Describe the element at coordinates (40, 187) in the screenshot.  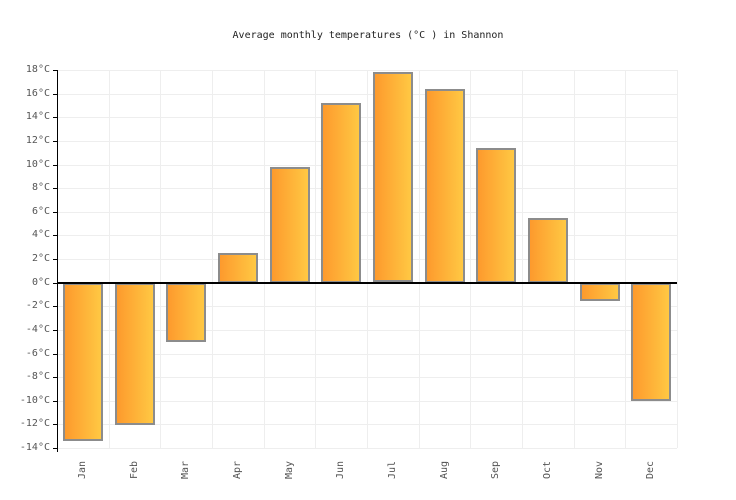
I see `y-axis-label: 8°C` at that location.